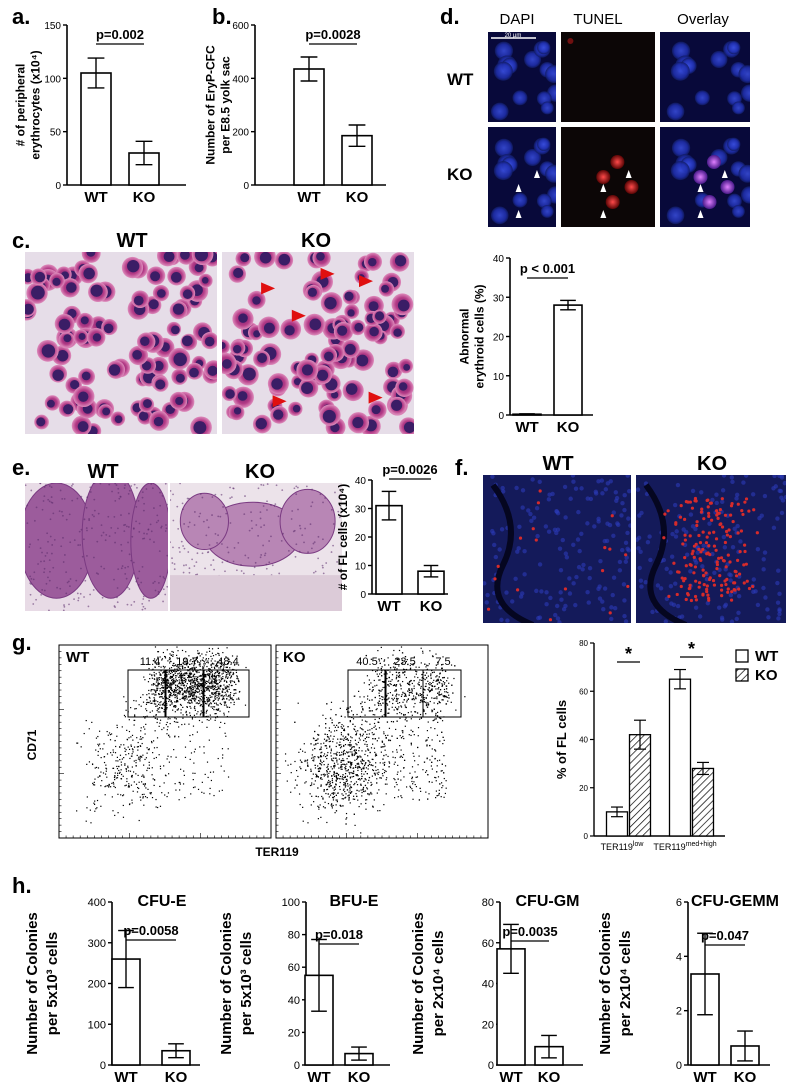 This screenshot has width=794, height=1089. I want to click on d-row-label-ko: KO, so click(460, 174).